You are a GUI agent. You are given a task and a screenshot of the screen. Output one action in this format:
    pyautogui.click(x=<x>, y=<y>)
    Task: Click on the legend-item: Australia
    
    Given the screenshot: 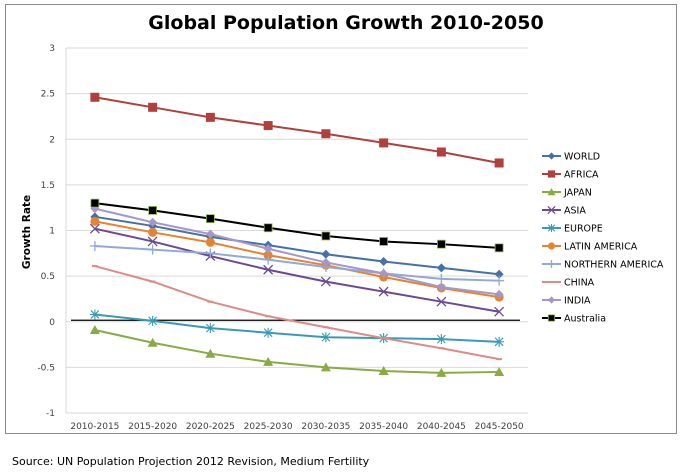 What is the action you would take?
    pyautogui.click(x=574, y=319)
    